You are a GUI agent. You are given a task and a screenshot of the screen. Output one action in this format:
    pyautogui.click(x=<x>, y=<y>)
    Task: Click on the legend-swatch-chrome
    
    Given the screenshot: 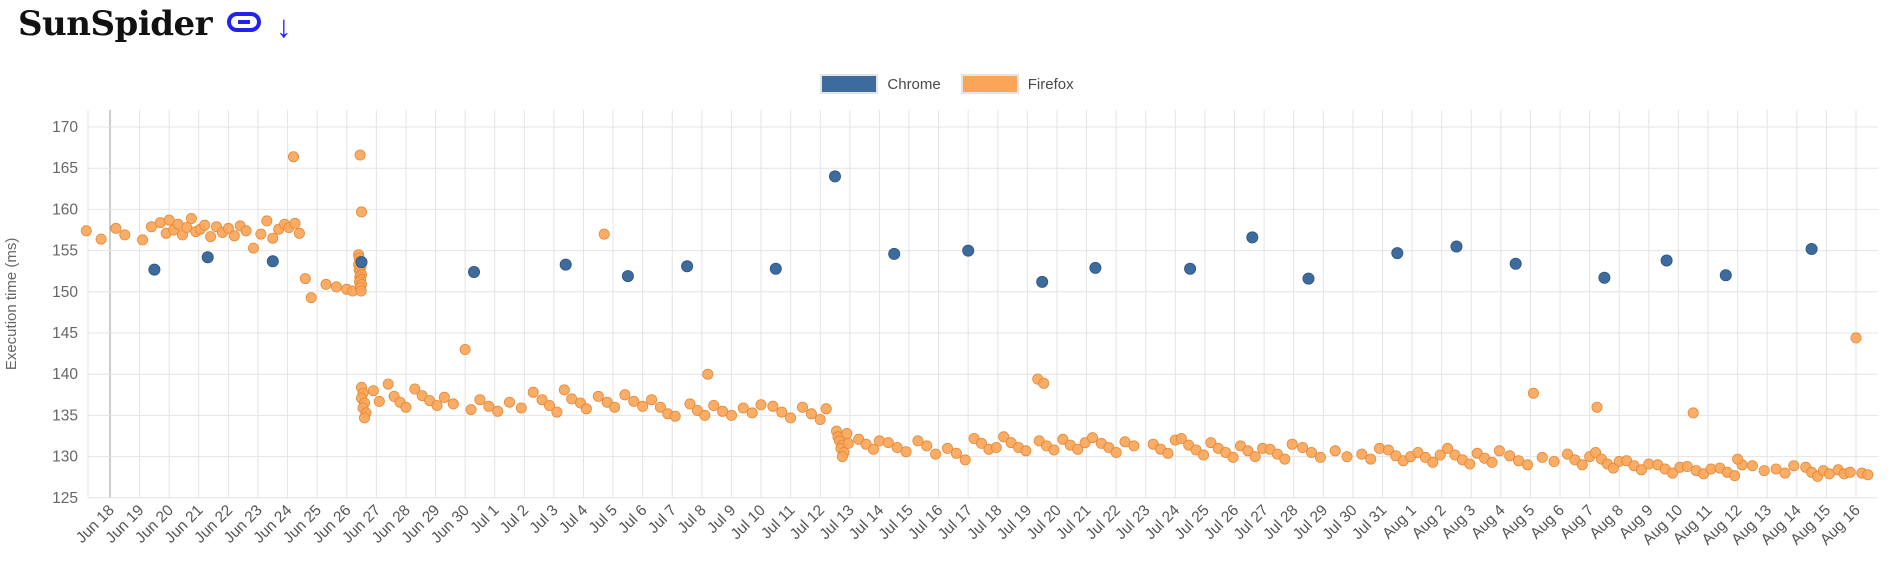 What is the action you would take?
    pyautogui.click(x=849, y=84)
    